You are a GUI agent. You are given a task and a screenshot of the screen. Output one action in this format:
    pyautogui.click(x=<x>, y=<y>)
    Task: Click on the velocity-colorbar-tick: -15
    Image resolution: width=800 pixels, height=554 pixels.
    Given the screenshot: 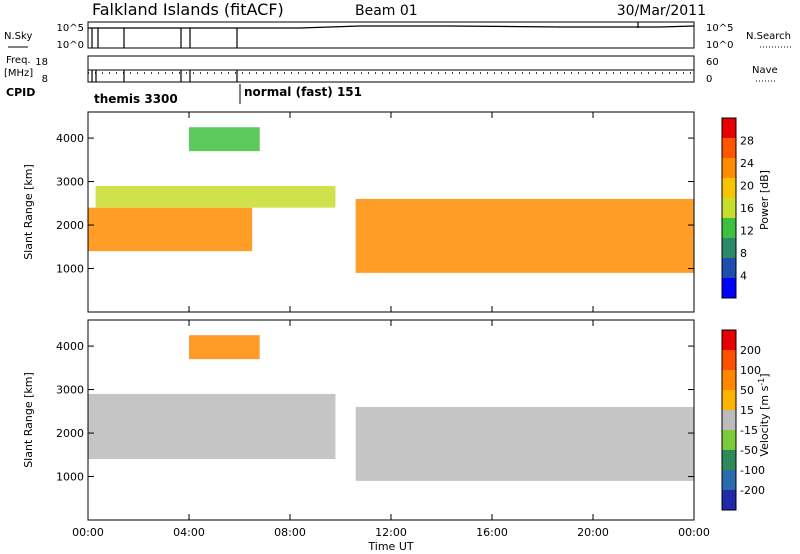 What is the action you would take?
    pyautogui.click(x=749, y=430)
    